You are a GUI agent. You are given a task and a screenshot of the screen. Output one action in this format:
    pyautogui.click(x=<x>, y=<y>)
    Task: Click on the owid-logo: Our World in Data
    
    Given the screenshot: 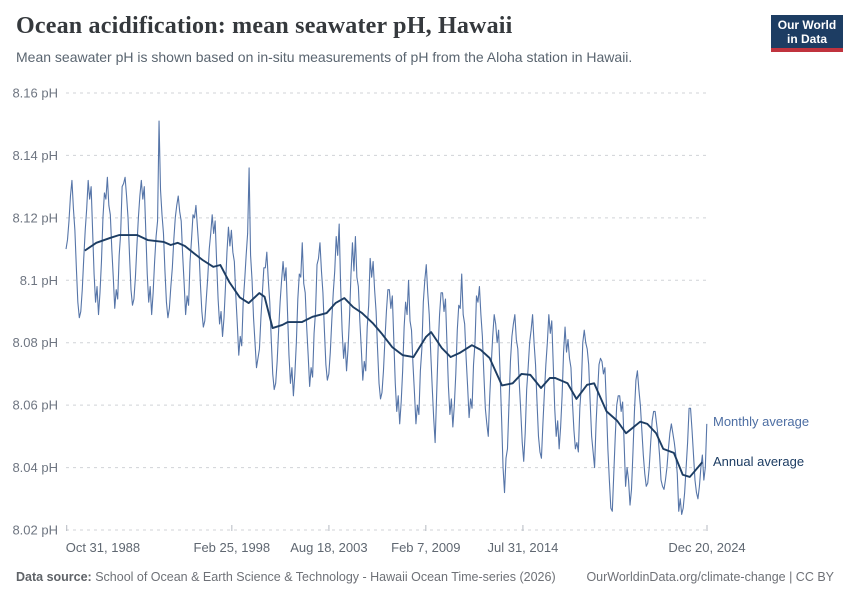 What is the action you would take?
    pyautogui.click(x=807, y=33)
    